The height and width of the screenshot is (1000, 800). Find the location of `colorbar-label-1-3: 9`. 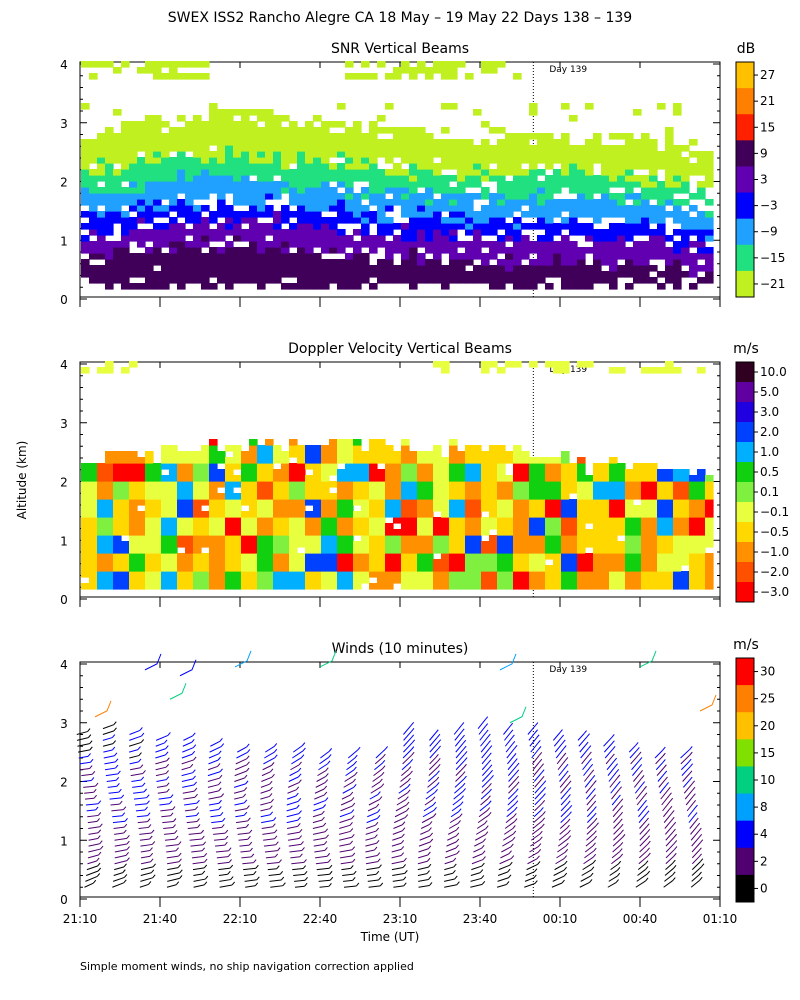

colorbar-label-1-3: 9 is located at coordinates (764, 153).